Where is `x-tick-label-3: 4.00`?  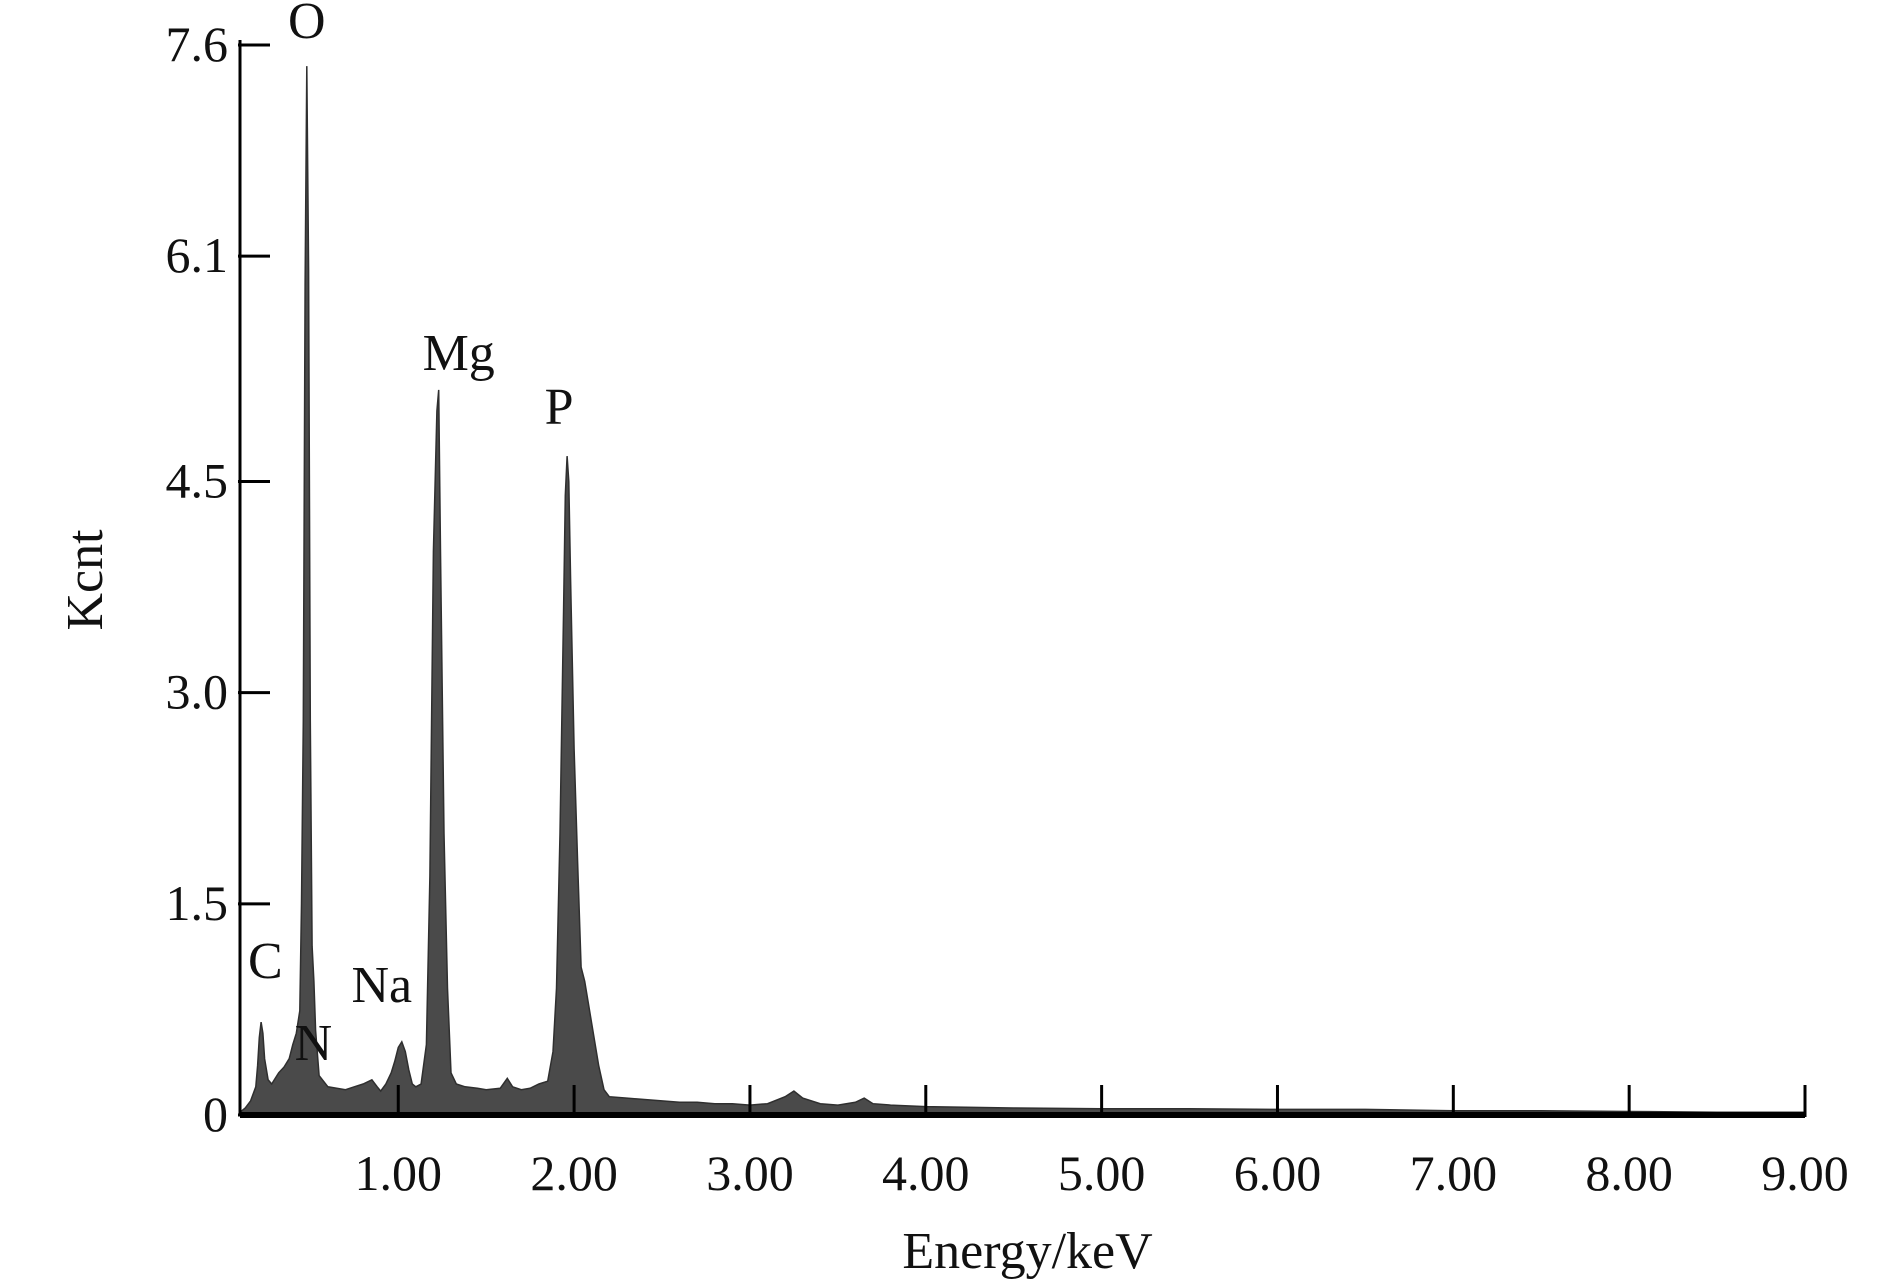 x-tick-label-3: 4.00 is located at coordinates (926, 1173).